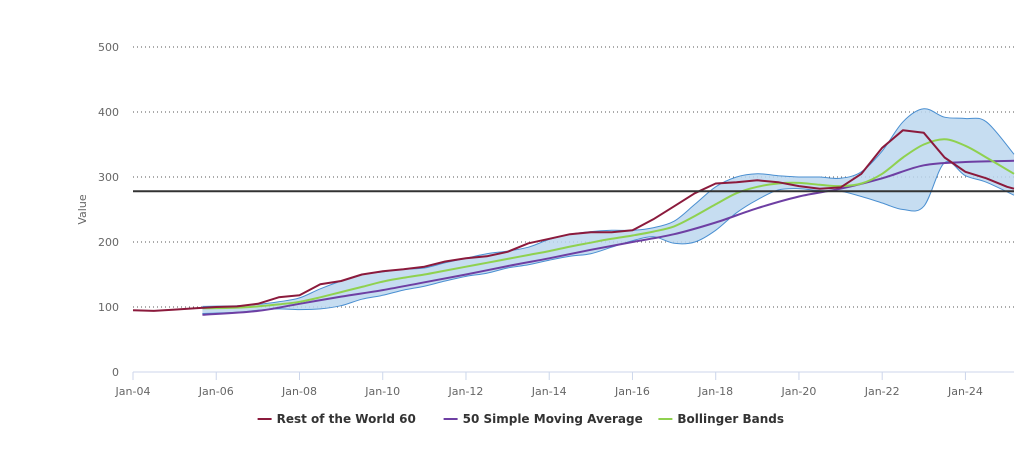 The height and width of the screenshot is (450, 1024). I want to click on x-tick-label: Jan-08, so click(299, 391).